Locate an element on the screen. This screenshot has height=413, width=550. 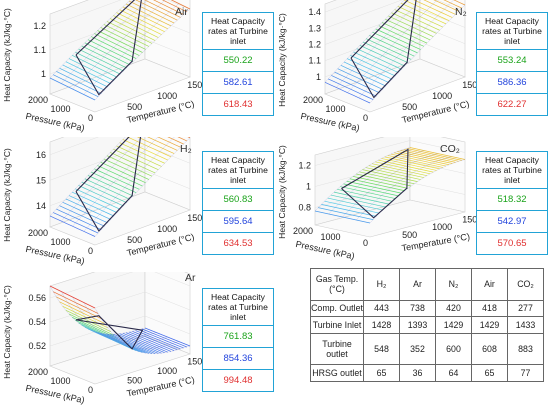
temperature-tick-label: 500 is located at coordinates (134, 381).